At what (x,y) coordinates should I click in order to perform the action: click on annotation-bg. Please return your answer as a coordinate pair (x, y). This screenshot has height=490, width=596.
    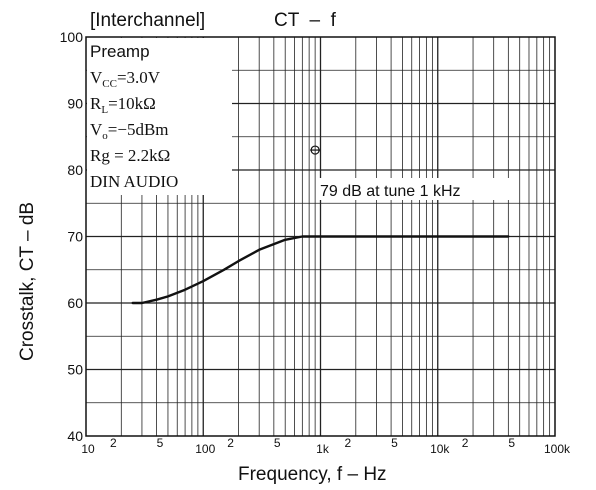
    Looking at the image, I should click on (416, 189).